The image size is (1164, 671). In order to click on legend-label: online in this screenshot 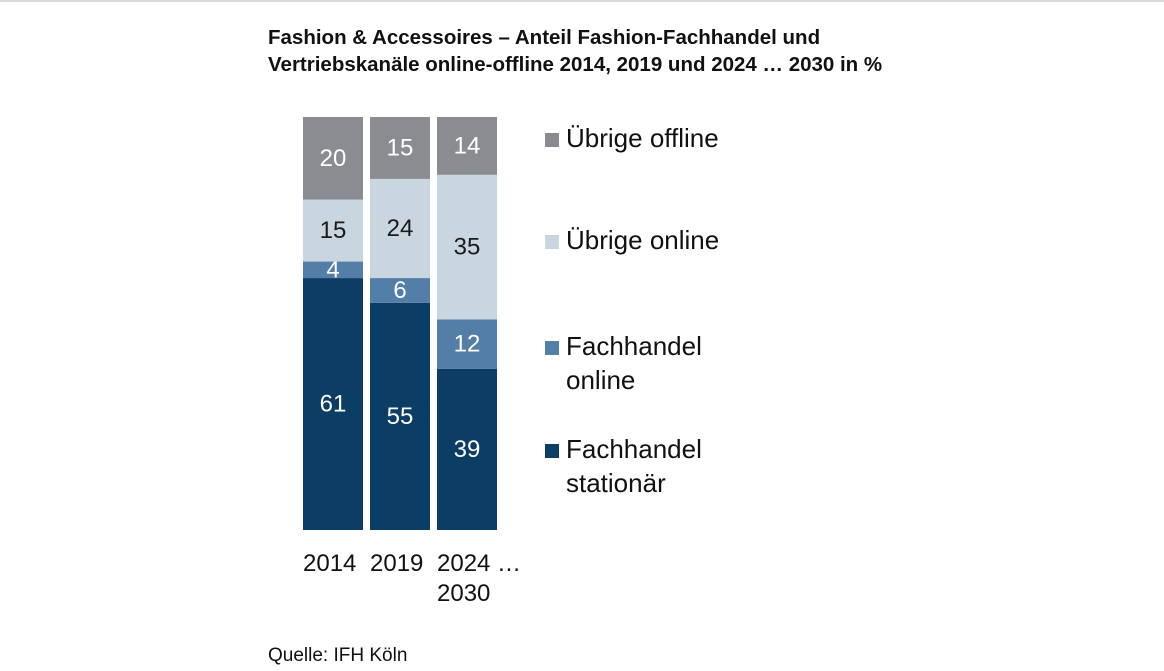, I will do `click(600, 380)`.